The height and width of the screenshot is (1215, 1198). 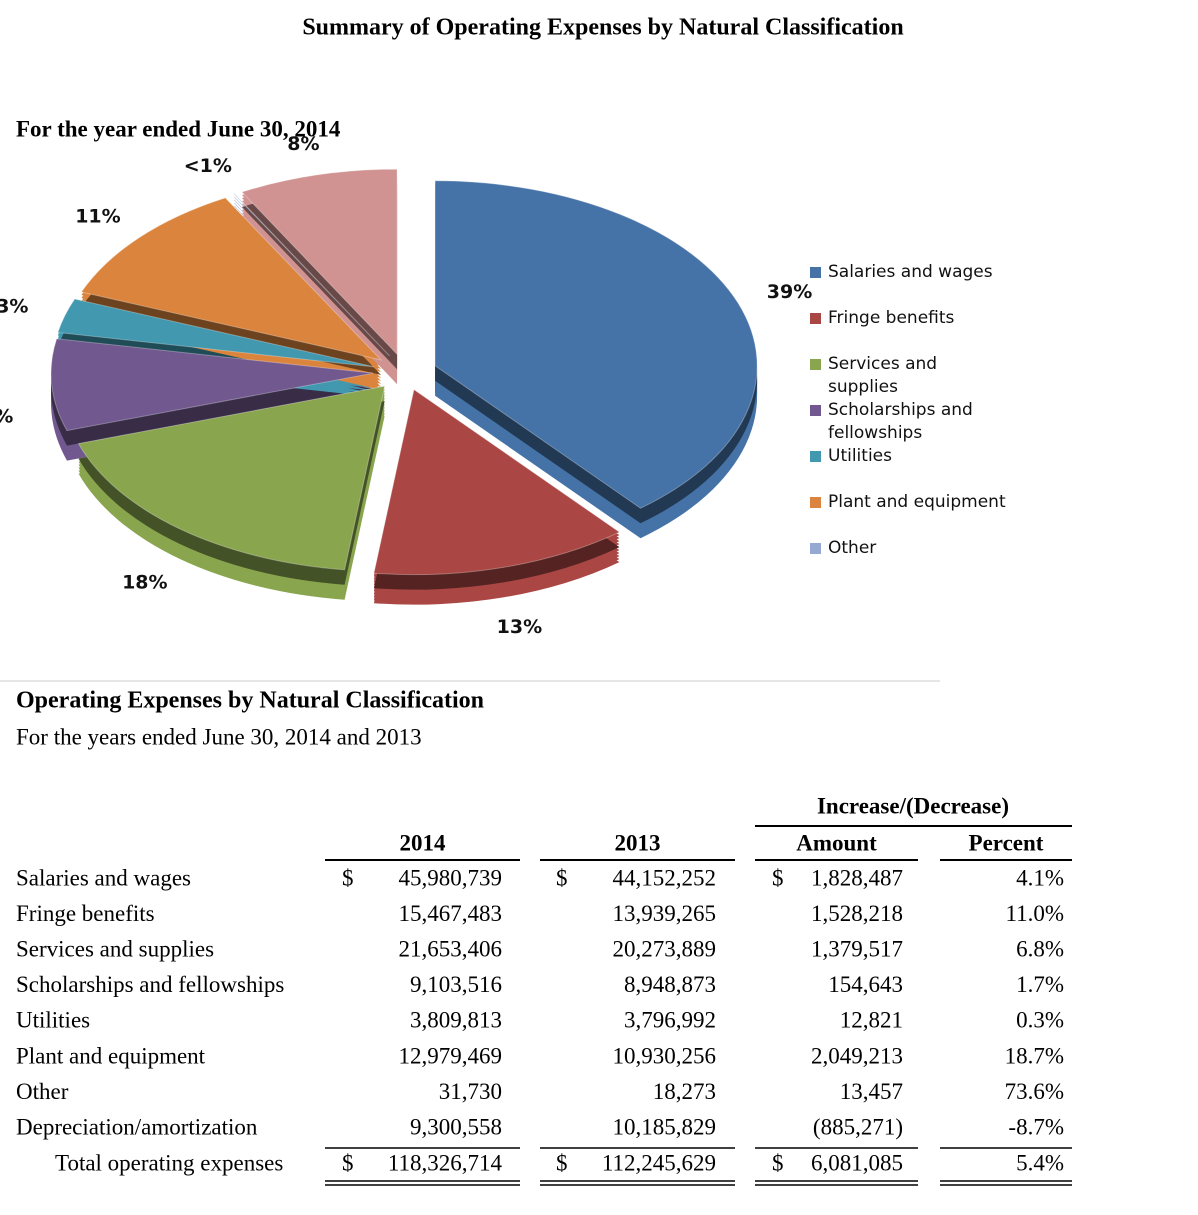 I want to click on cell: 112,245,629, so click(x=659, y=1162).